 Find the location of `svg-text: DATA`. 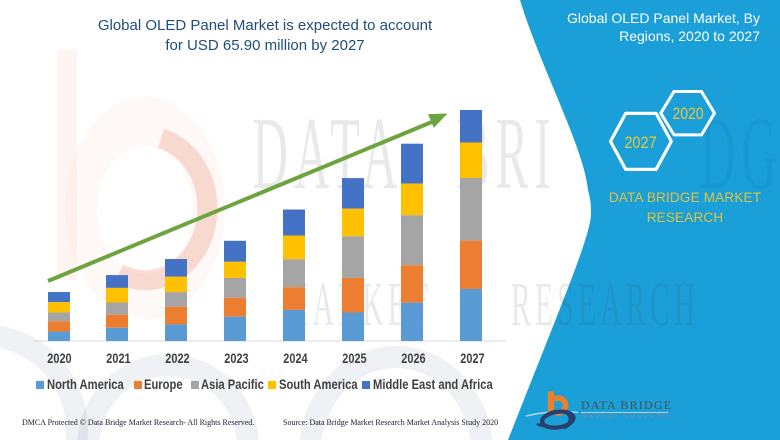

svg-text: DATA is located at coordinates (328, 153).